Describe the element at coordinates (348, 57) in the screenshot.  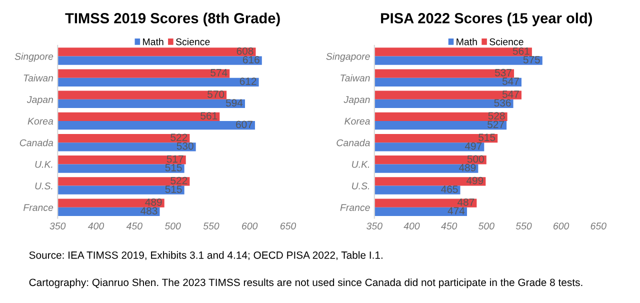
I see `y-tick-label: Singapore` at that location.